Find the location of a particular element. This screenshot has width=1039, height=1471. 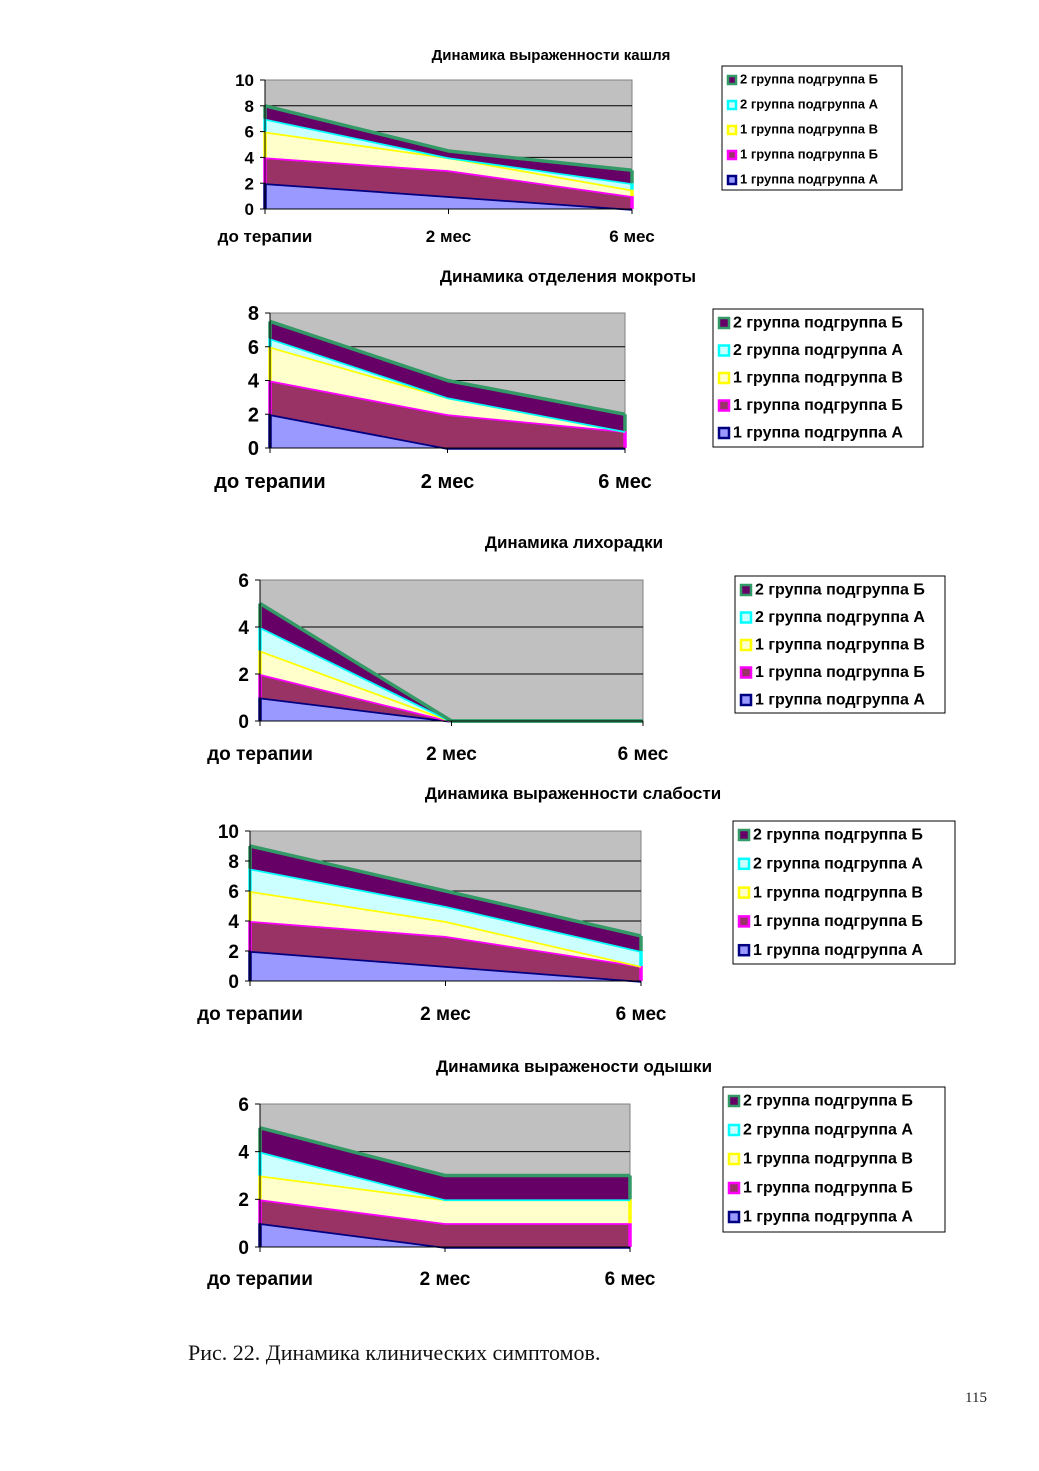

chart-title: Динамика отделения мокроты is located at coordinates (568, 276).